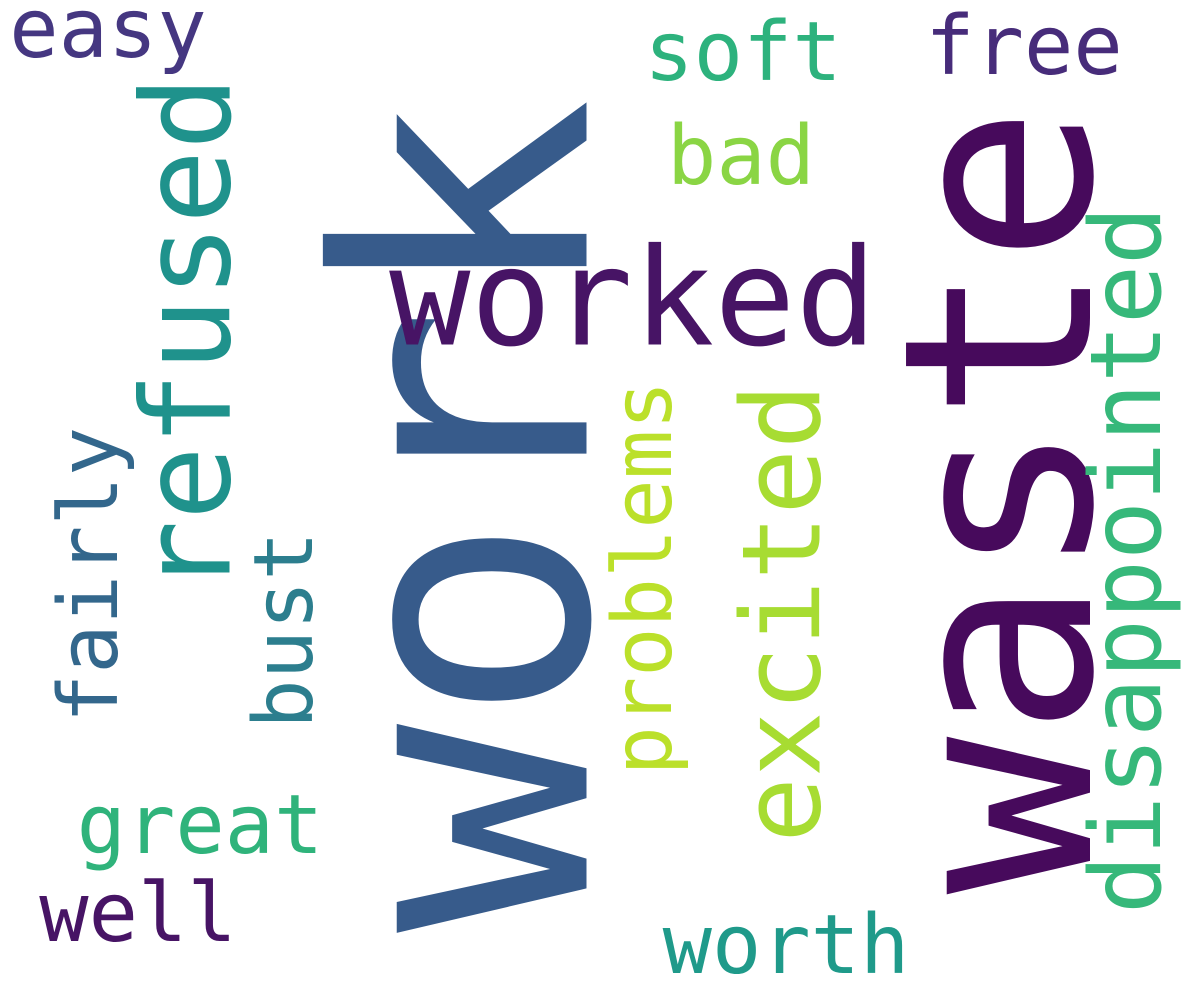  Describe the element at coordinates (200, 825) in the screenshot. I see `word-great: great` at that location.